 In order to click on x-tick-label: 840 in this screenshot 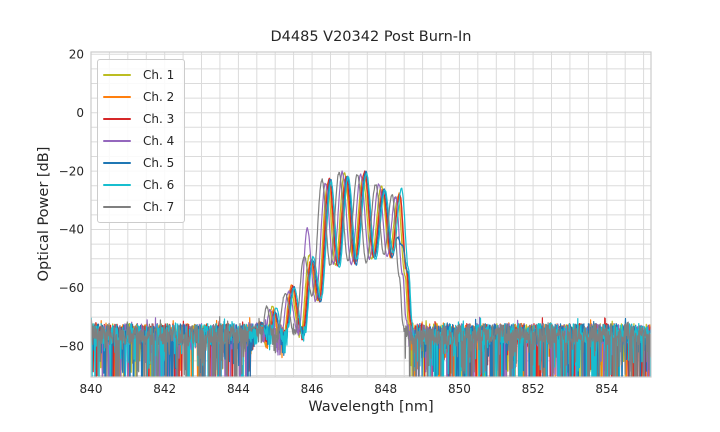, I will do `click(91, 389)`.